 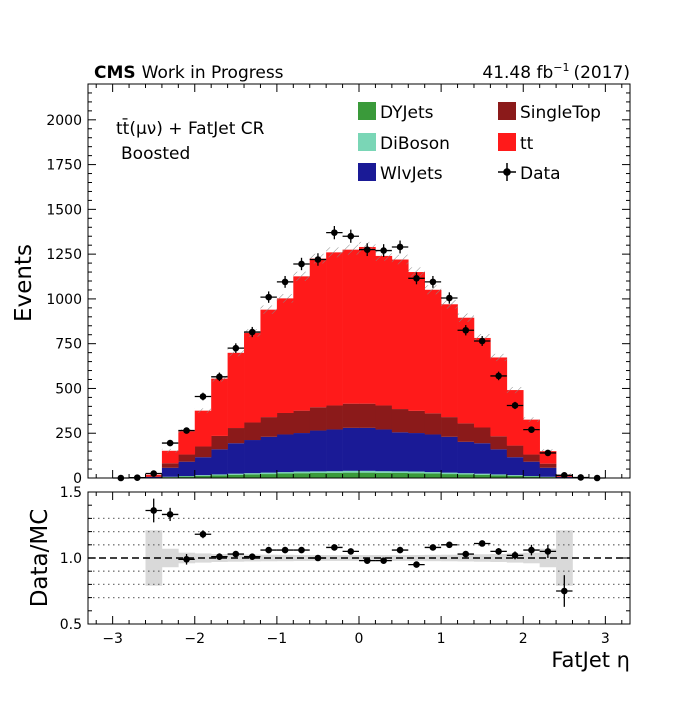 What do you see at coordinates (190, 128) in the screenshot?
I see `region-label: tt̄(μν) + FatJet CR` at bounding box center [190, 128].